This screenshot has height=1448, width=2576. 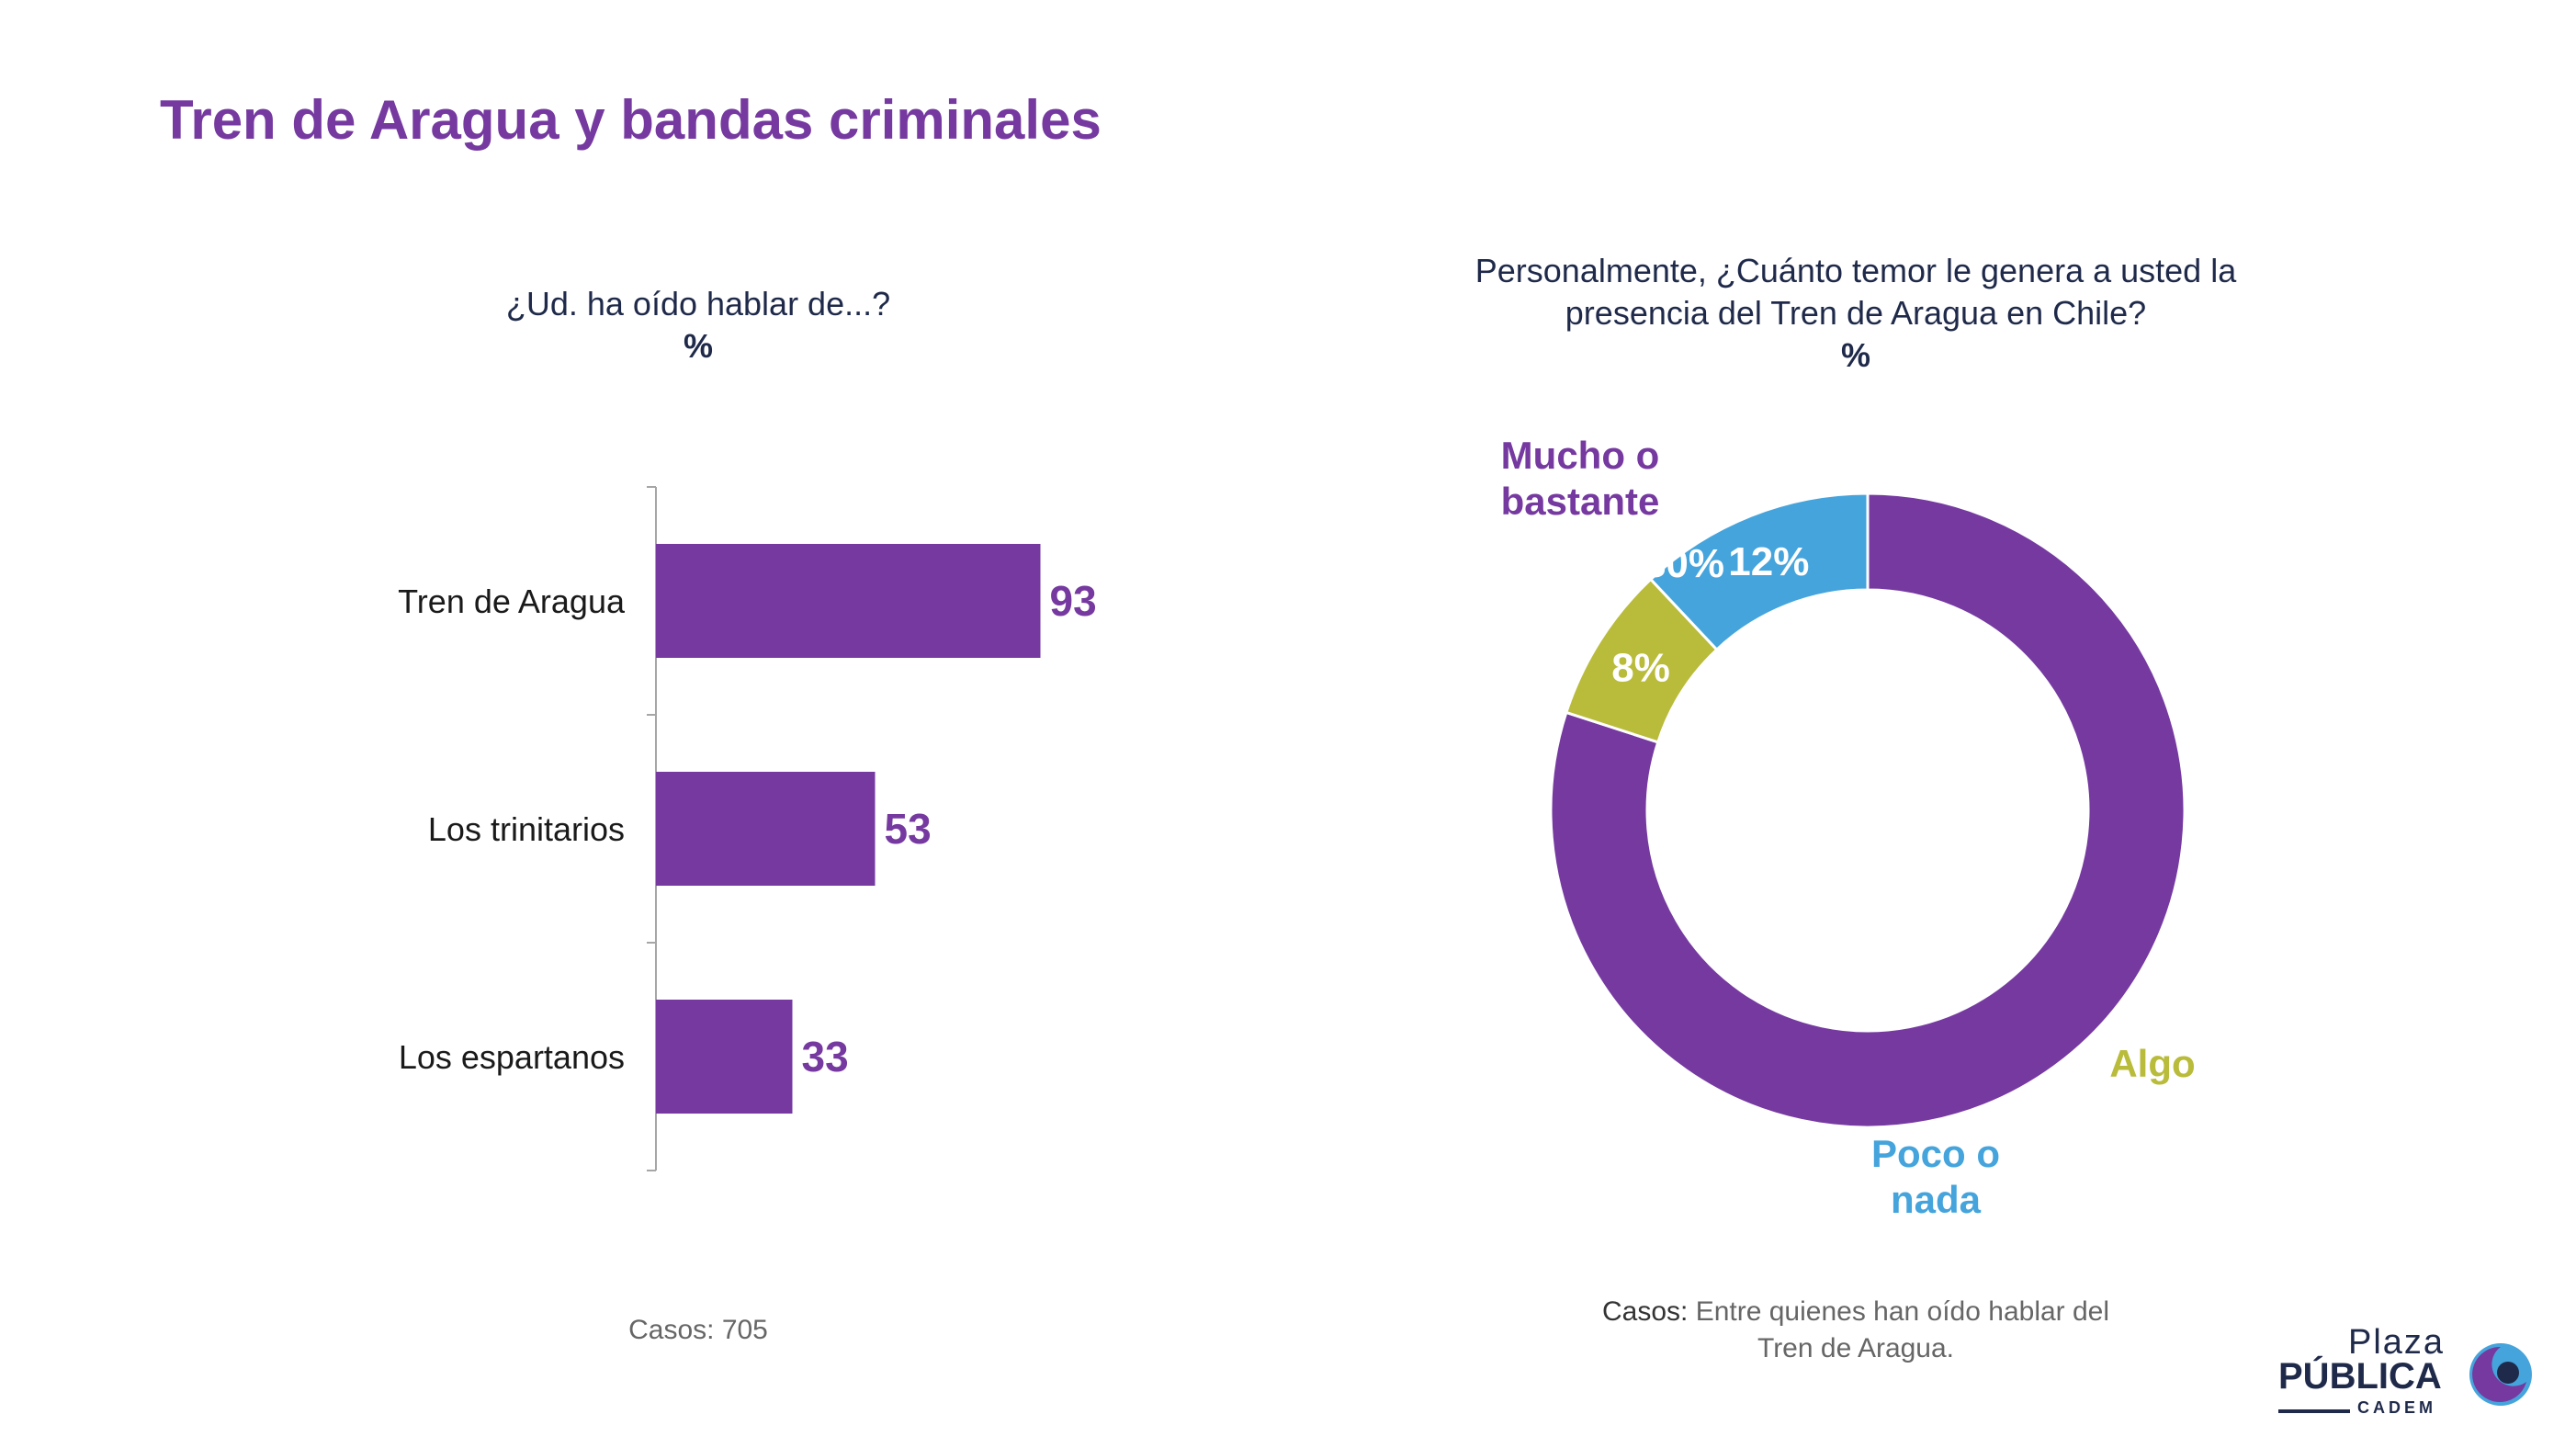 I want to click on logo-publica-text: PÚBLICA, so click(x=2360, y=1376).